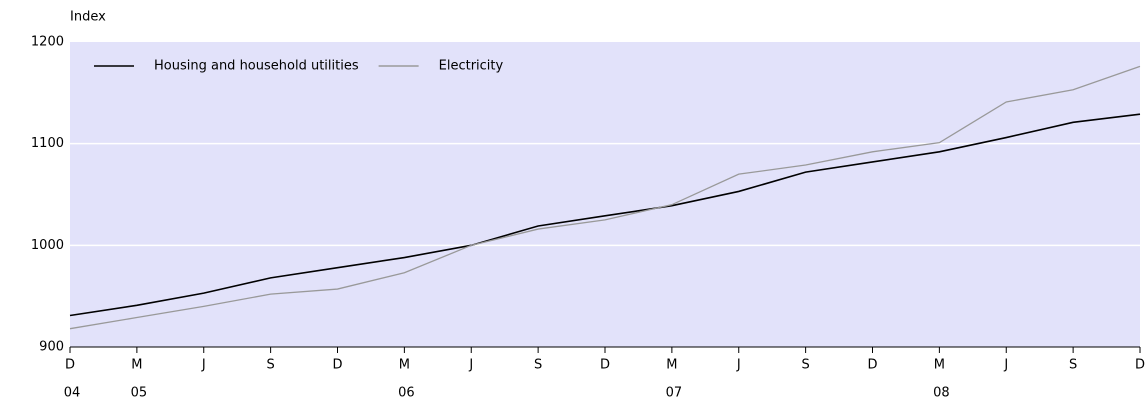 The image size is (1148, 412). Describe the element at coordinates (256, 66) in the screenshot. I see `legend-label: Housing and household utilities` at that location.